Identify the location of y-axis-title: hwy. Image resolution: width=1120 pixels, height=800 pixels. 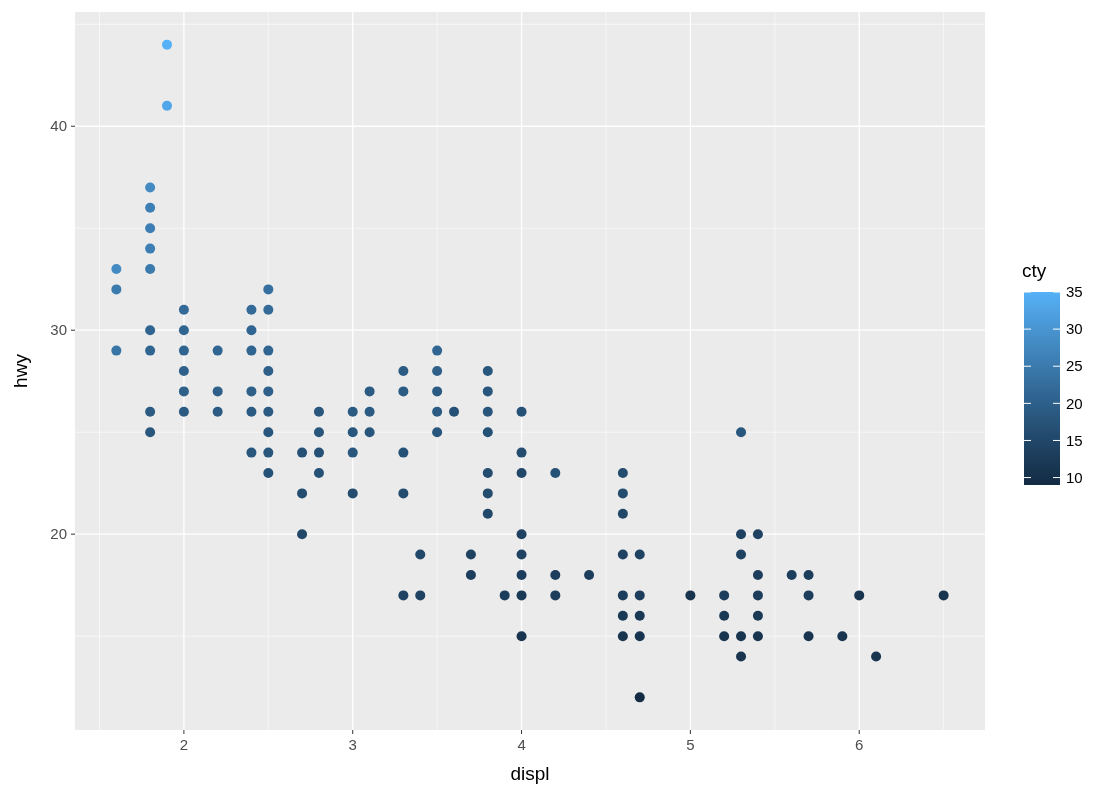
(20, 370).